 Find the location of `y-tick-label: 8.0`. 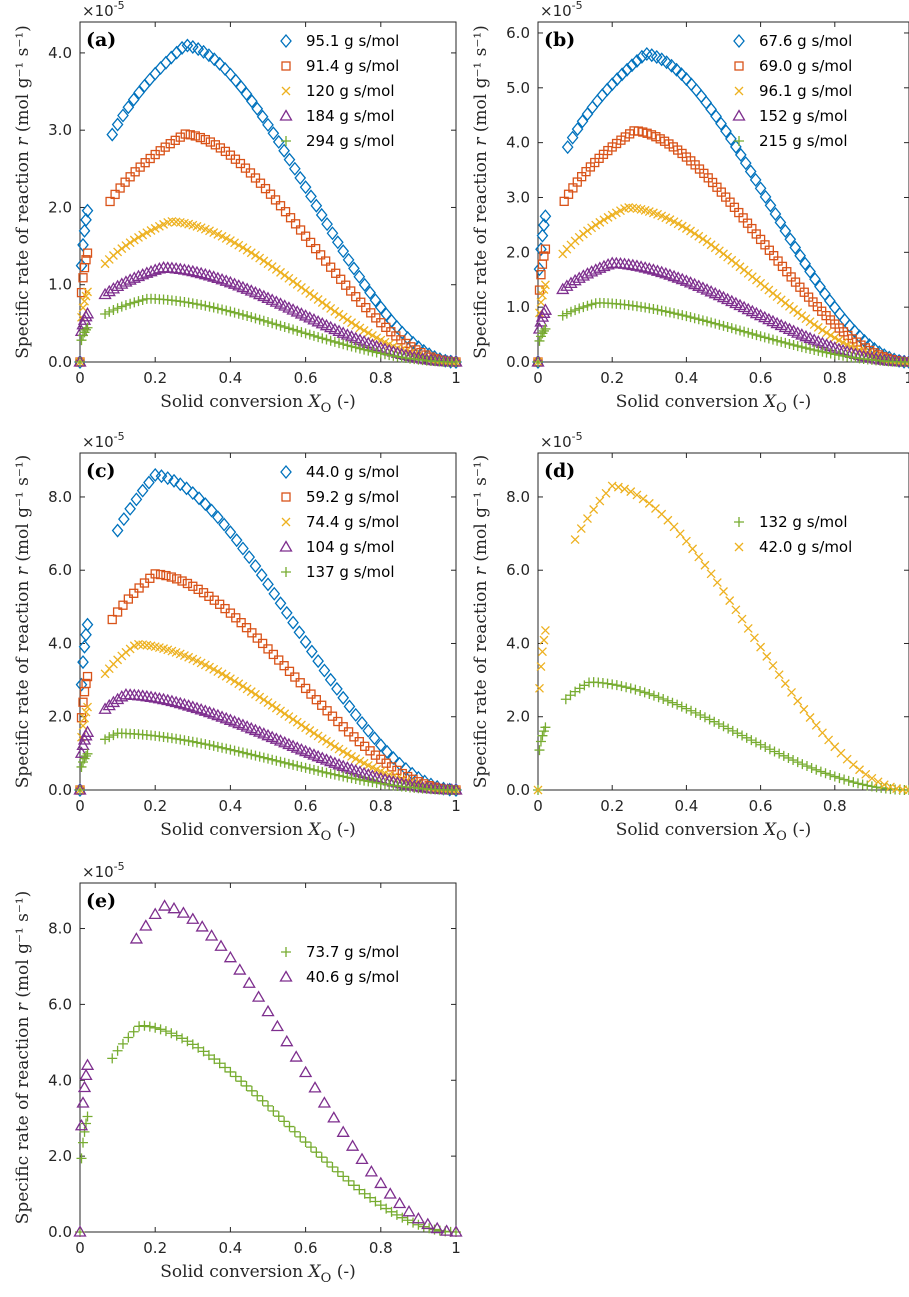

y-tick-label: 8.0 is located at coordinates (60, 929).